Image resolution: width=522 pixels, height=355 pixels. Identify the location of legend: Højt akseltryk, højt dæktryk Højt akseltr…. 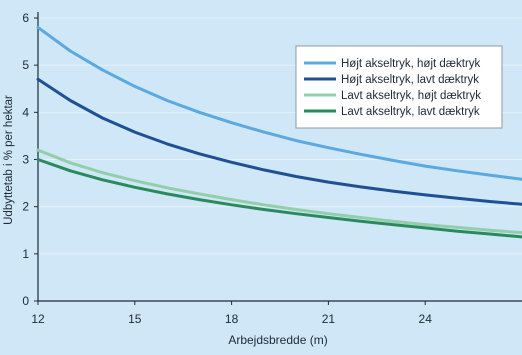
(399, 87).